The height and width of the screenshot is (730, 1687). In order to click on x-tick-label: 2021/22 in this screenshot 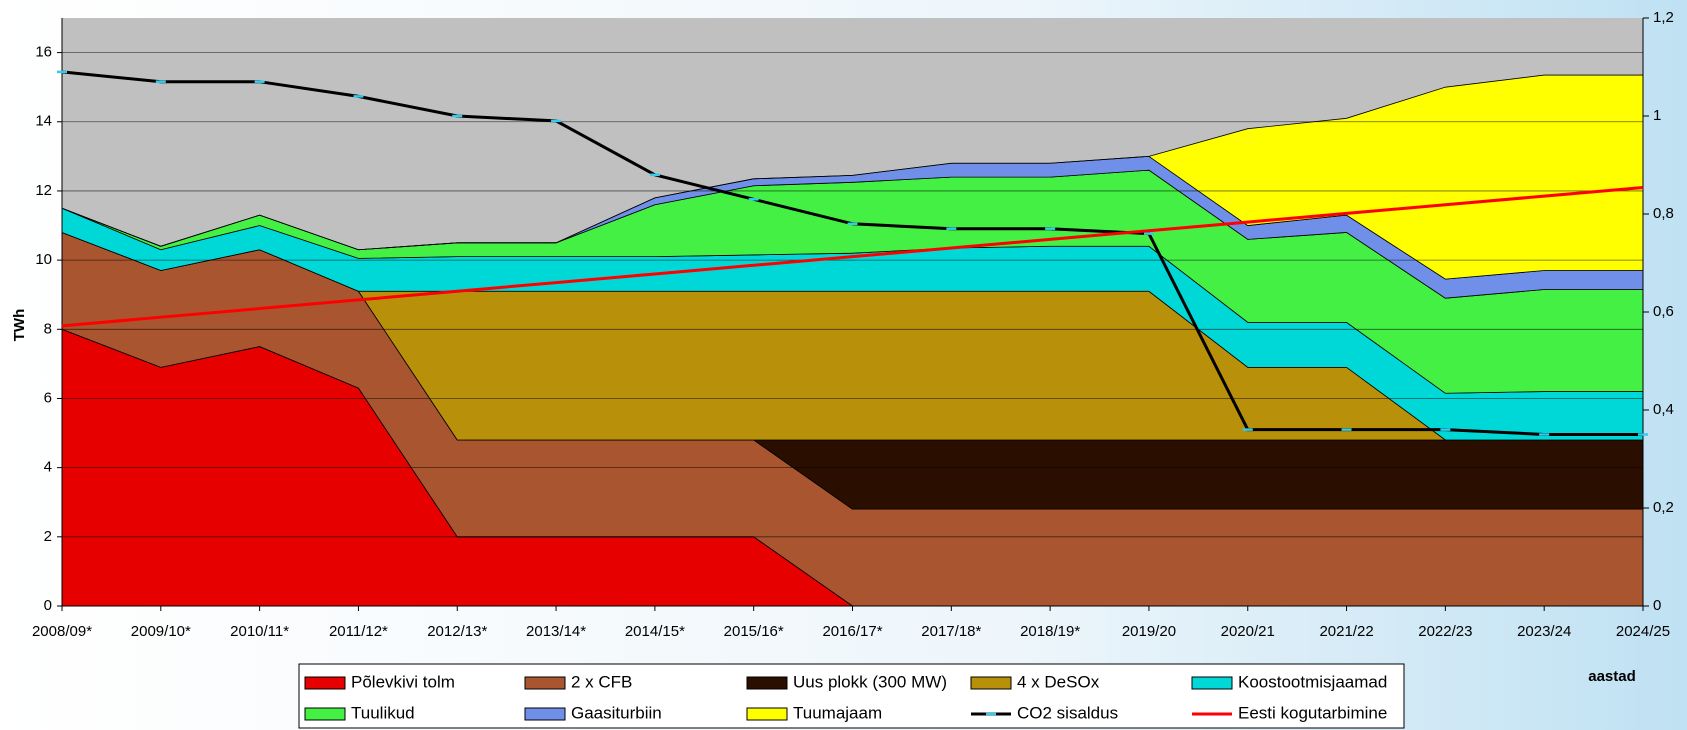, I will do `click(1346, 631)`.